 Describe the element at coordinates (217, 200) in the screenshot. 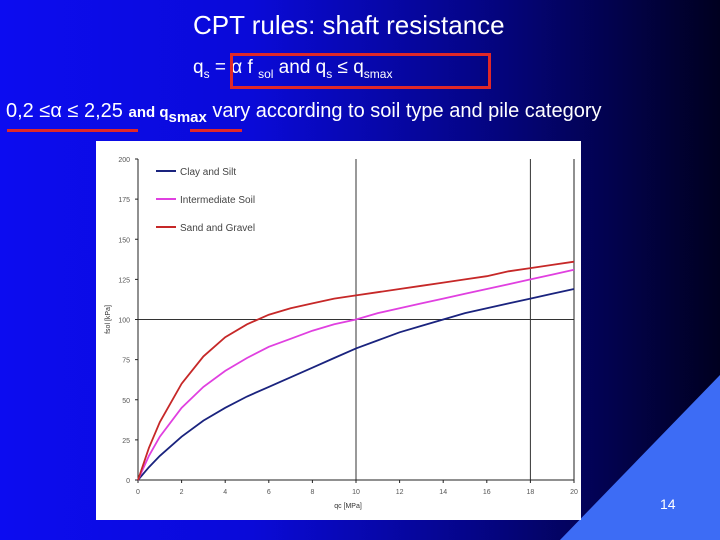

I see `legend-label-2: Intermediate Soil` at that location.